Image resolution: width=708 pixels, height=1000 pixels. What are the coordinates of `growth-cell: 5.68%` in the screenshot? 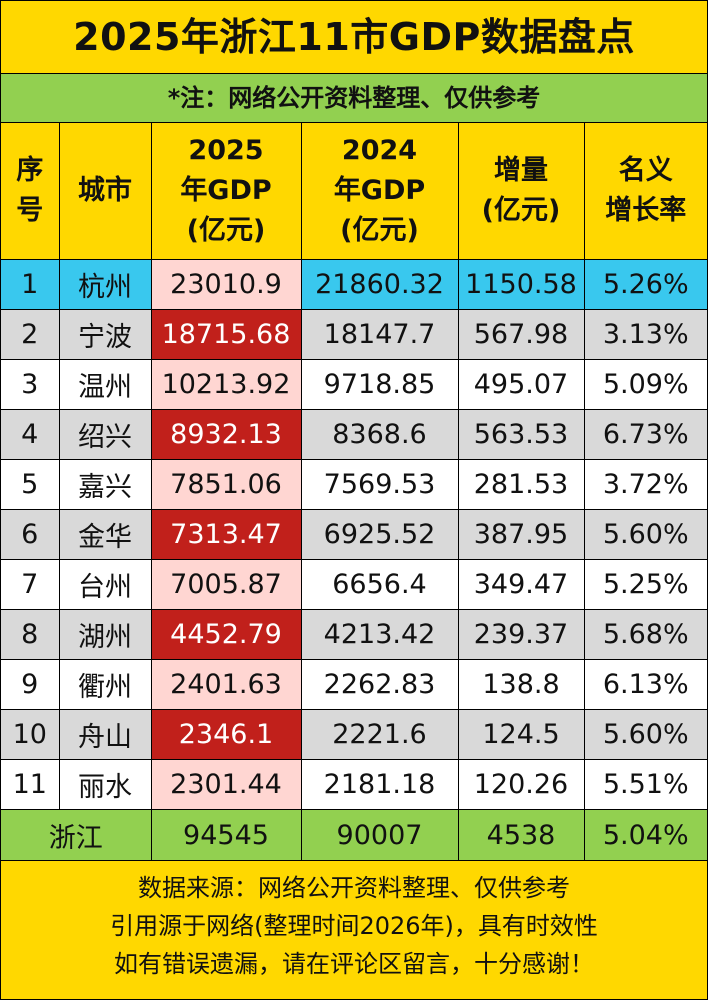 It's located at (645, 634).